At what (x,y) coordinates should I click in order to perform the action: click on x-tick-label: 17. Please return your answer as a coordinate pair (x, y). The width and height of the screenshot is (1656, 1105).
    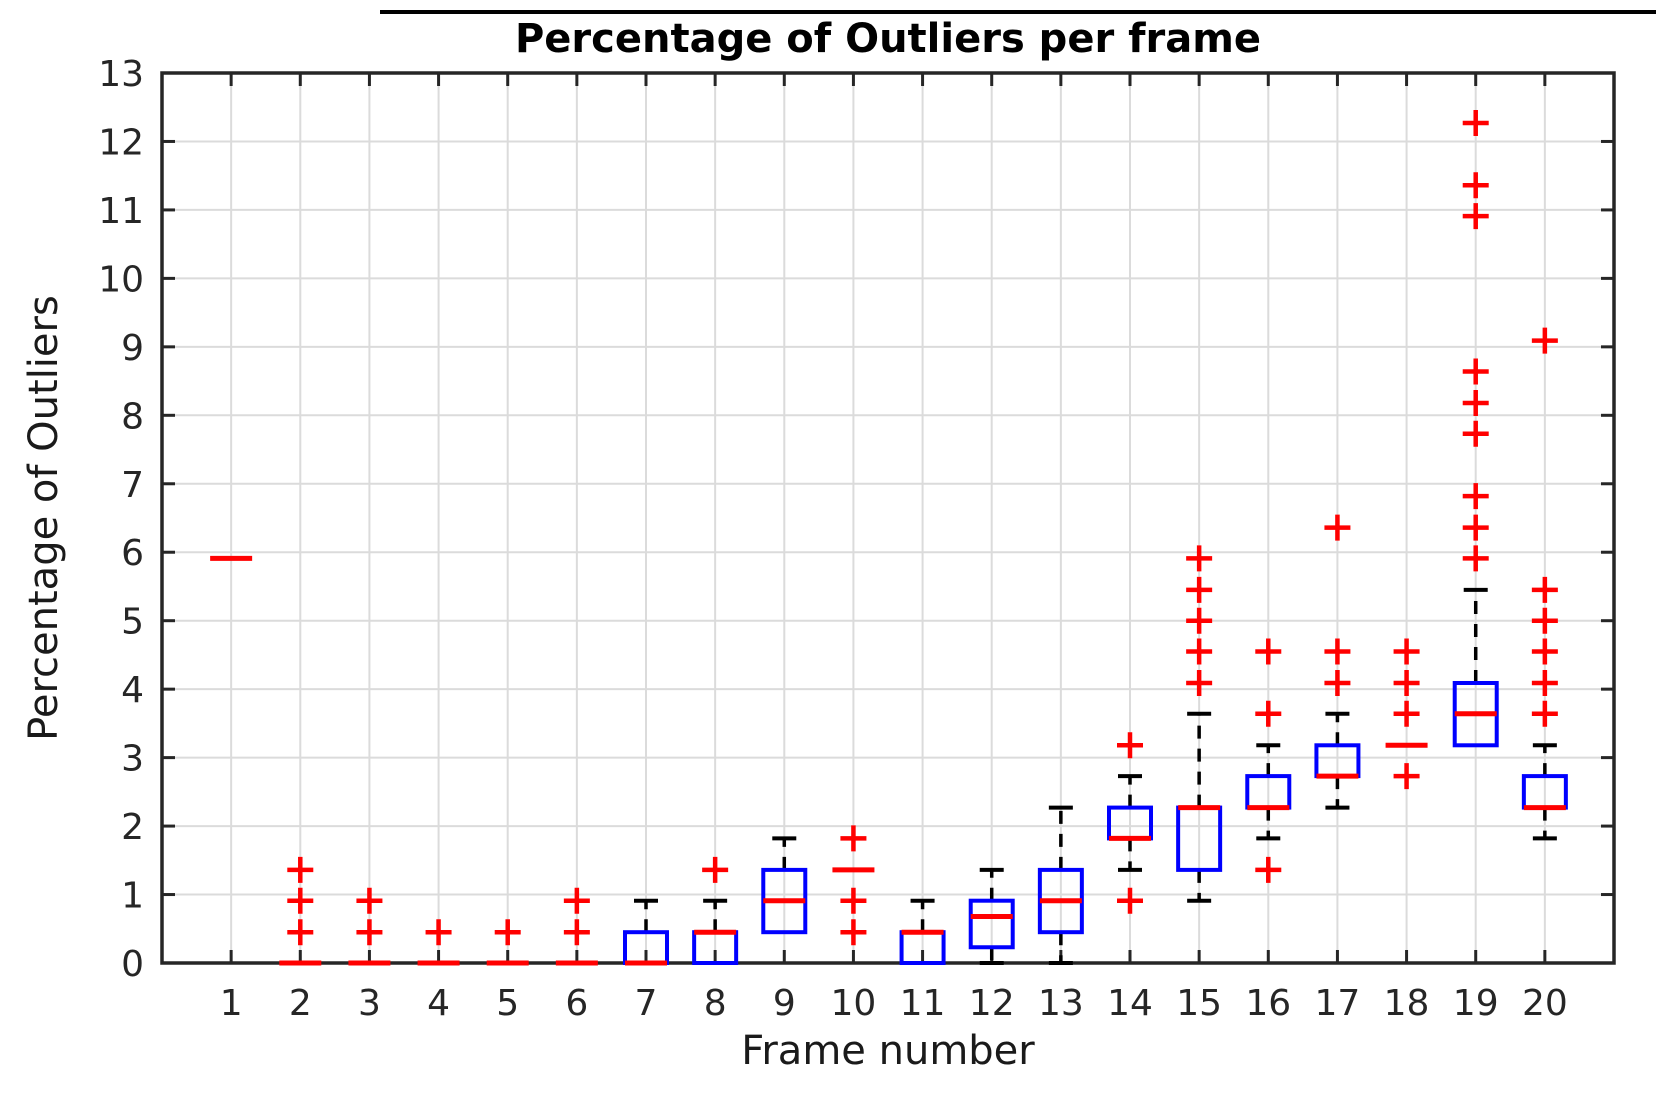
    Looking at the image, I should click on (1338, 1003).